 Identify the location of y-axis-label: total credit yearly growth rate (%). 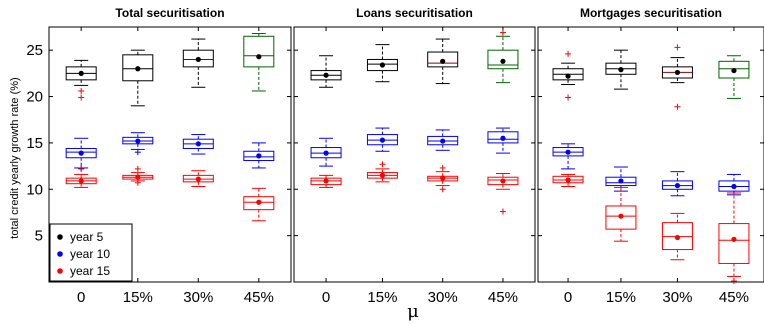
(15, 157).